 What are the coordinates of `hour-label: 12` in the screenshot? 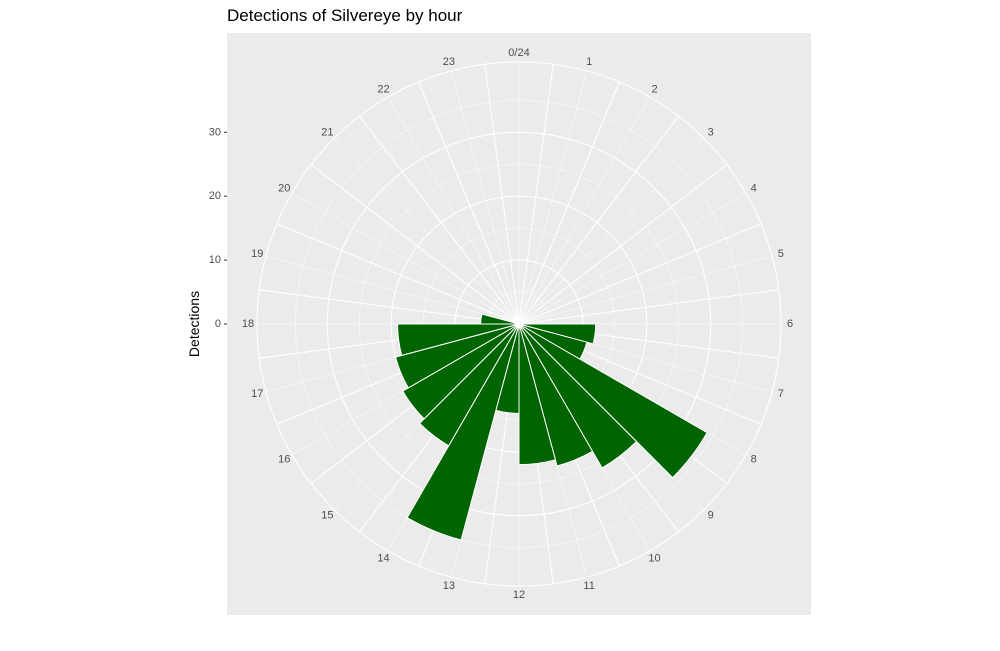 It's located at (519, 595).